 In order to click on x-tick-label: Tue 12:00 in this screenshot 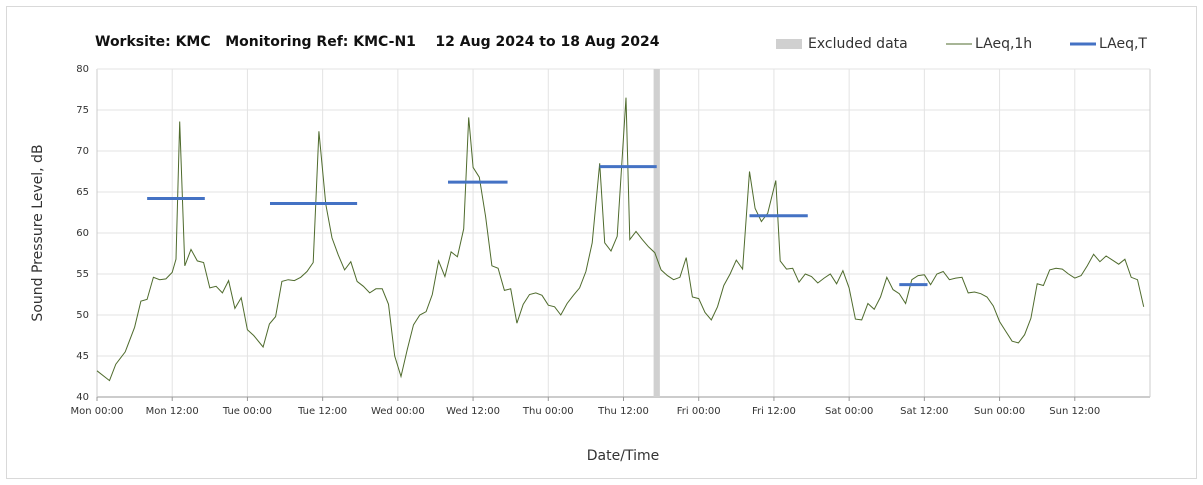, I will do `click(322, 411)`.